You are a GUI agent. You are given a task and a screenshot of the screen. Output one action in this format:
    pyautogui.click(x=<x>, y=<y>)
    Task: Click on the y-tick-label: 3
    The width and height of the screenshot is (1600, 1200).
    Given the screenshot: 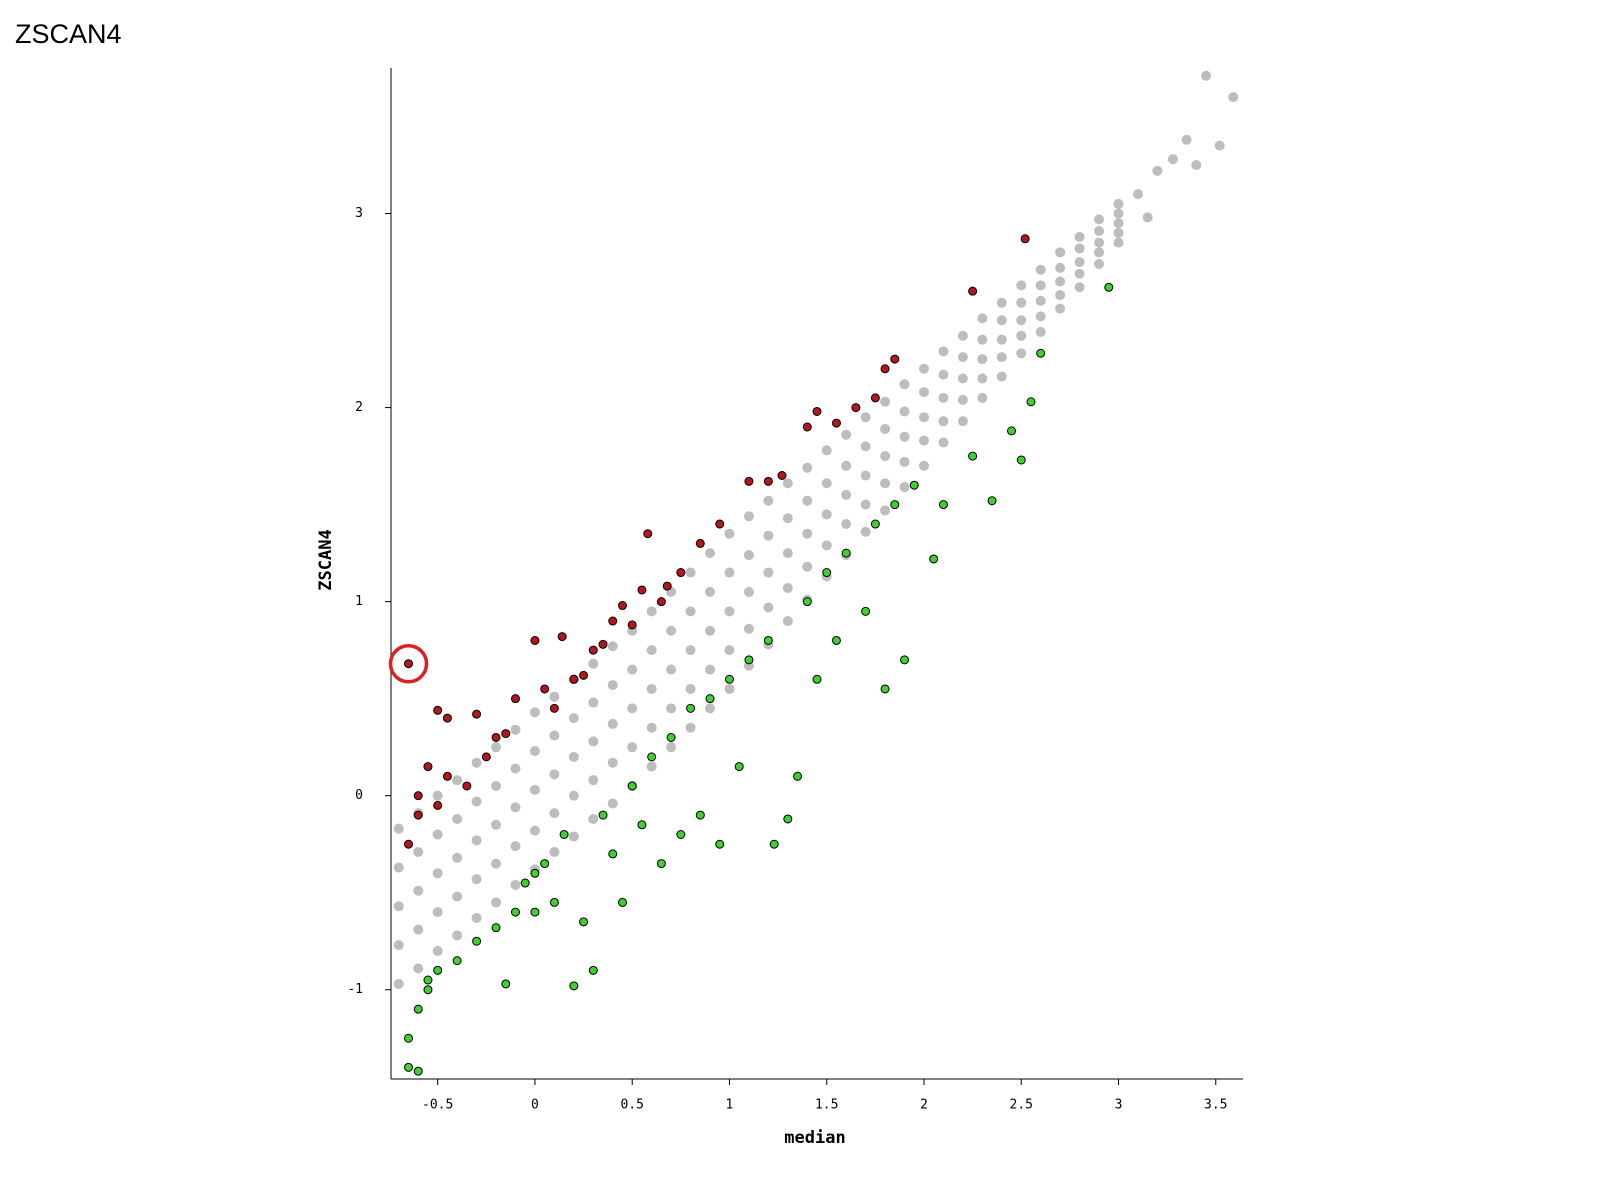 What is the action you would take?
    pyautogui.click(x=359, y=213)
    